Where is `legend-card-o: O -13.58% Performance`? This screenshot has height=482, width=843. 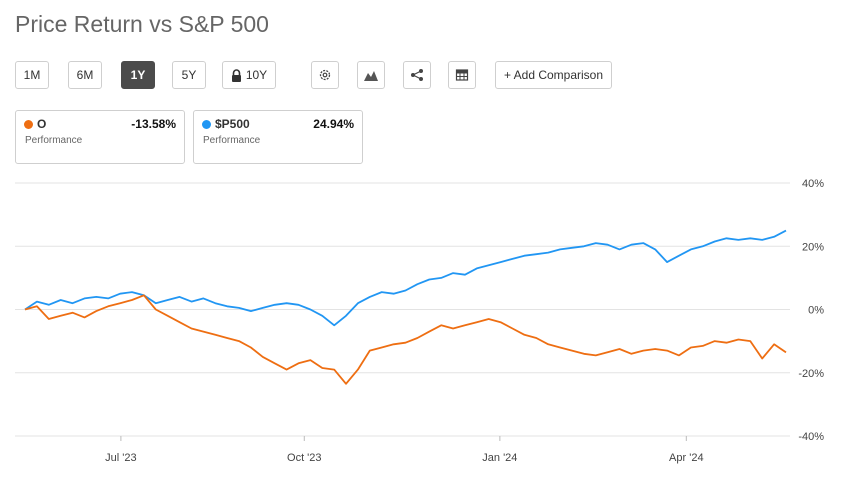 legend-card-o: O -13.58% Performance is located at coordinates (100, 137).